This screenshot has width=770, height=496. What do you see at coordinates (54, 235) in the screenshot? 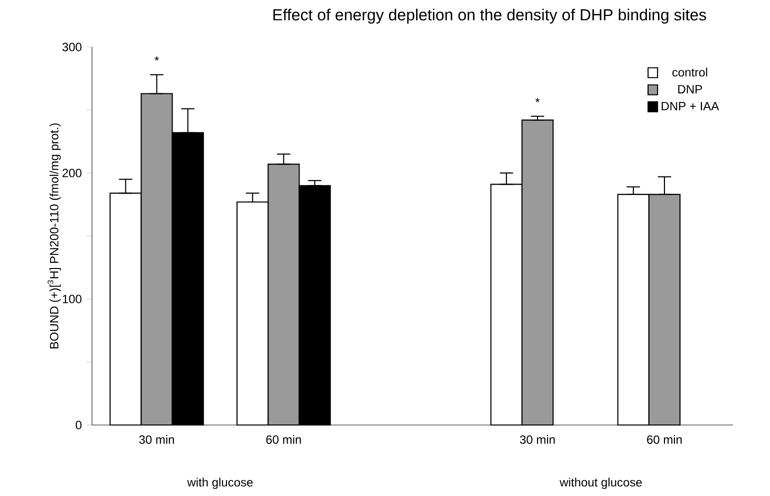
I see `y-axis-title: BOUND (+)[$^{3}$H] PN200-110 (fmol/mg prot.)` at bounding box center [54, 235].